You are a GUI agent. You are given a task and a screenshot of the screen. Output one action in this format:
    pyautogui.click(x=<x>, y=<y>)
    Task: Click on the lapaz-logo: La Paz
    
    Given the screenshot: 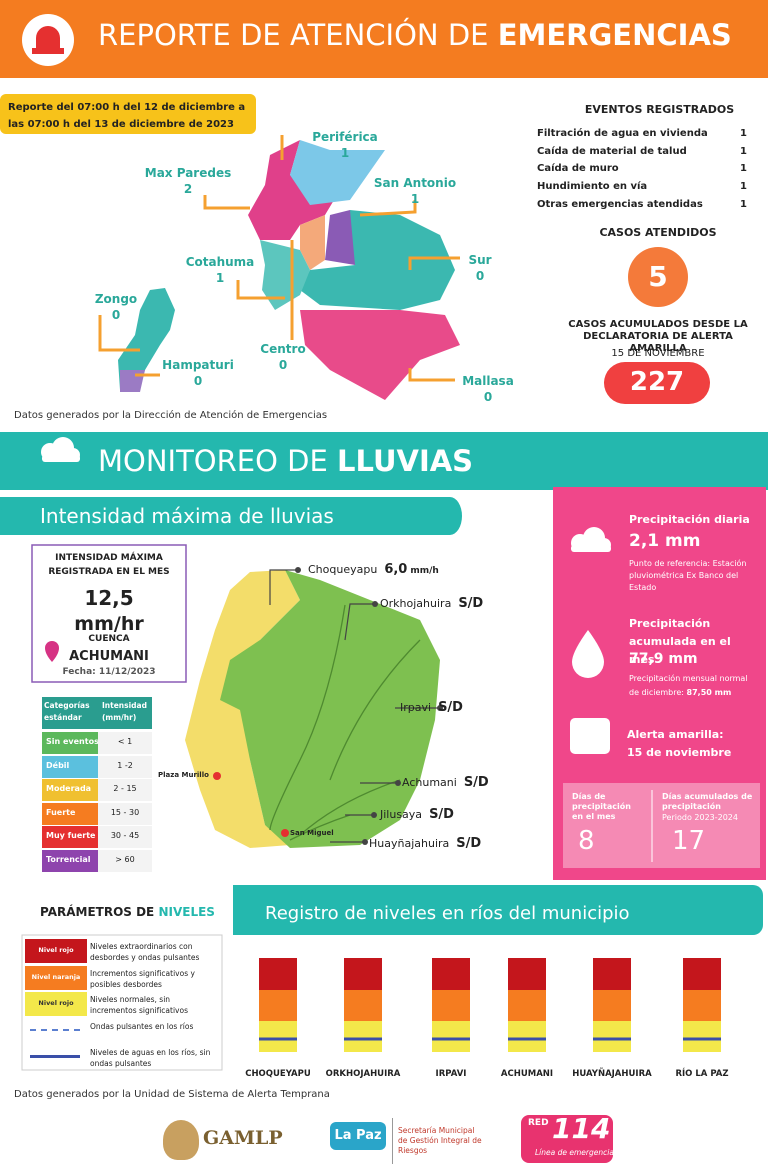 What is the action you would take?
    pyautogui.click(x=358, y=1136)
    